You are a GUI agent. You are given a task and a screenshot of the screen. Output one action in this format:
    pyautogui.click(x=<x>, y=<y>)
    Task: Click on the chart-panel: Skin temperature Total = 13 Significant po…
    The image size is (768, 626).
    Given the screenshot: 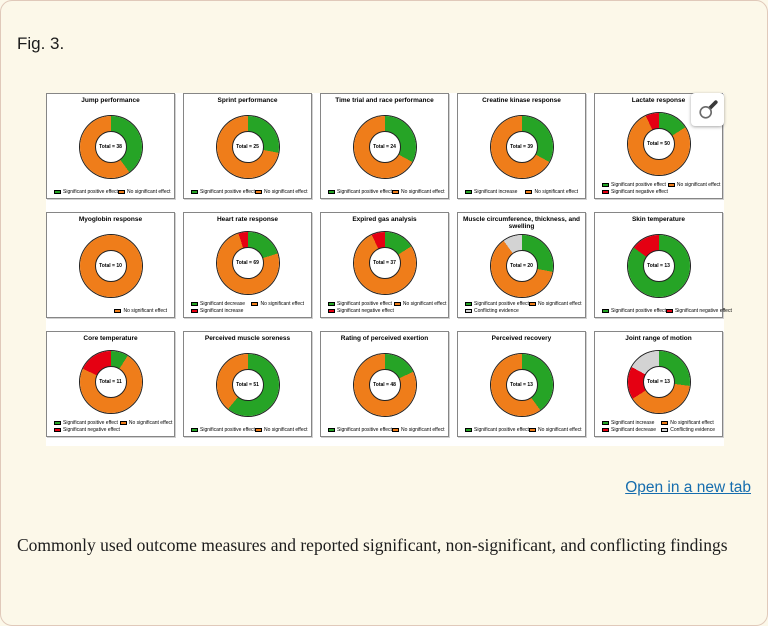 What is the action you would take?
    pyautogui.click(x=663, y=265)
    